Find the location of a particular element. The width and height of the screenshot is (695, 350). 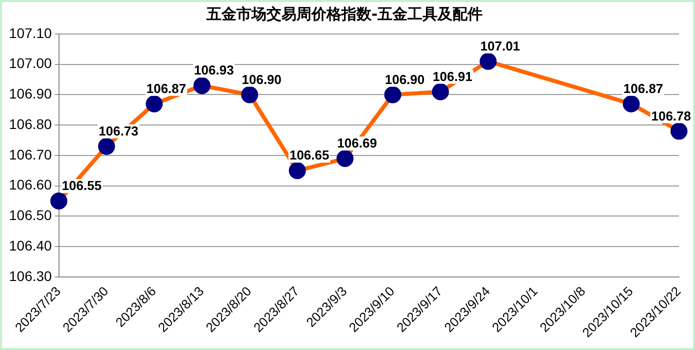

chart-title: 五金市场交易周价格指数-五金工具及配件 is located at coordinates (344, 13).